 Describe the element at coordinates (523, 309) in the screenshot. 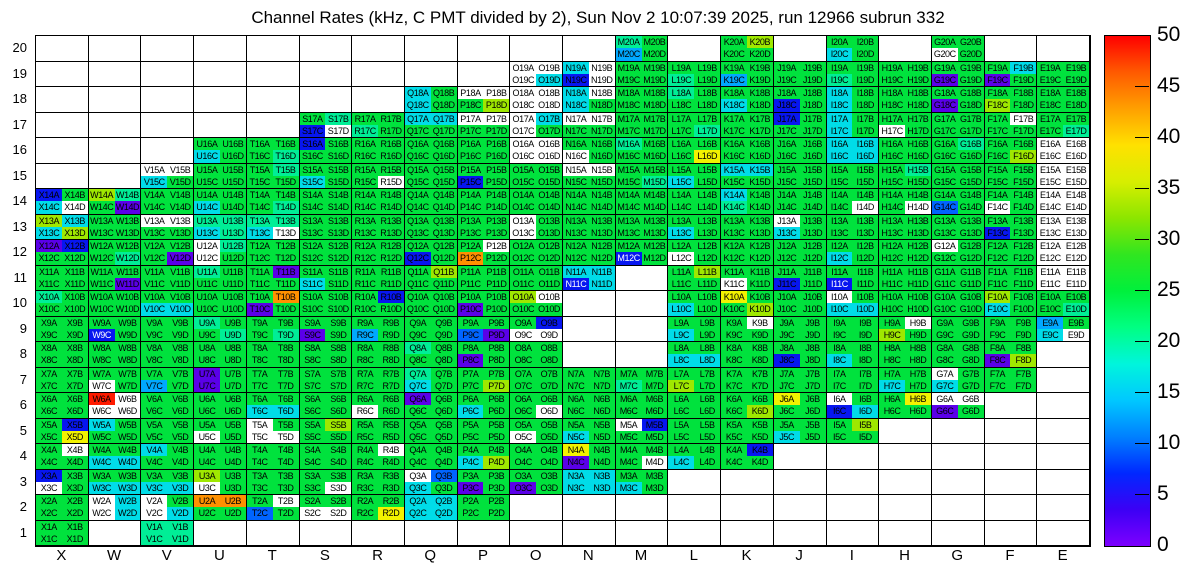

I see `channel-O10C: O10C` at that location.